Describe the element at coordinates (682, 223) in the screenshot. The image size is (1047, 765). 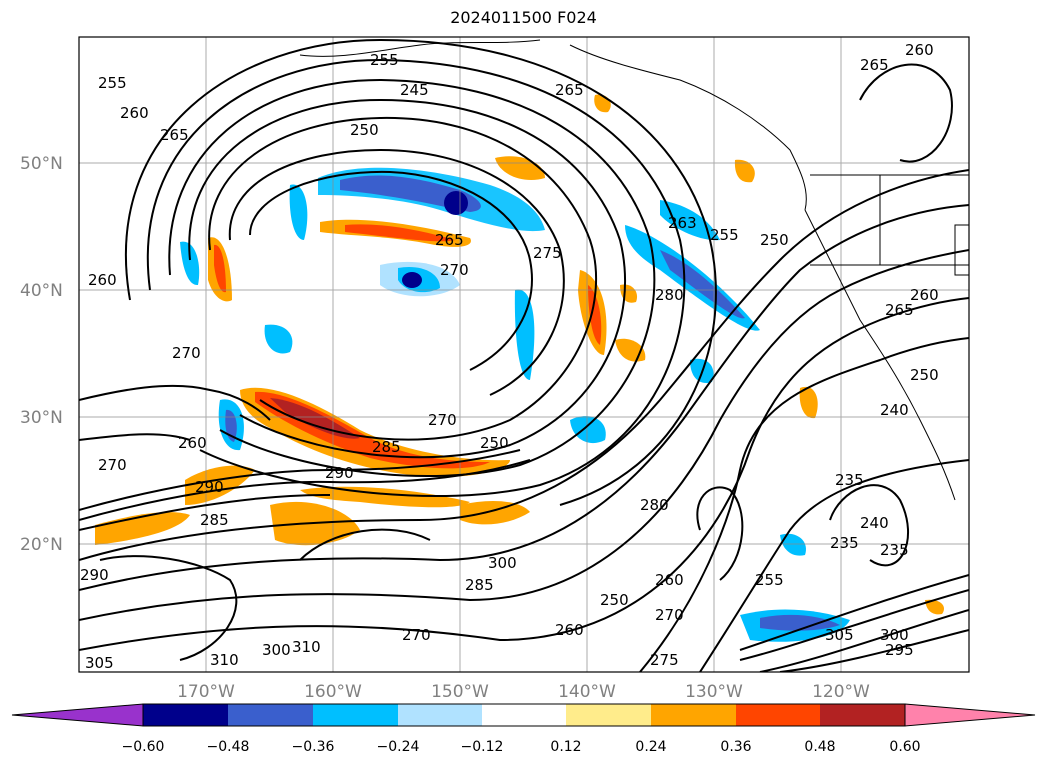
I see `contour-label: 263` at that location.